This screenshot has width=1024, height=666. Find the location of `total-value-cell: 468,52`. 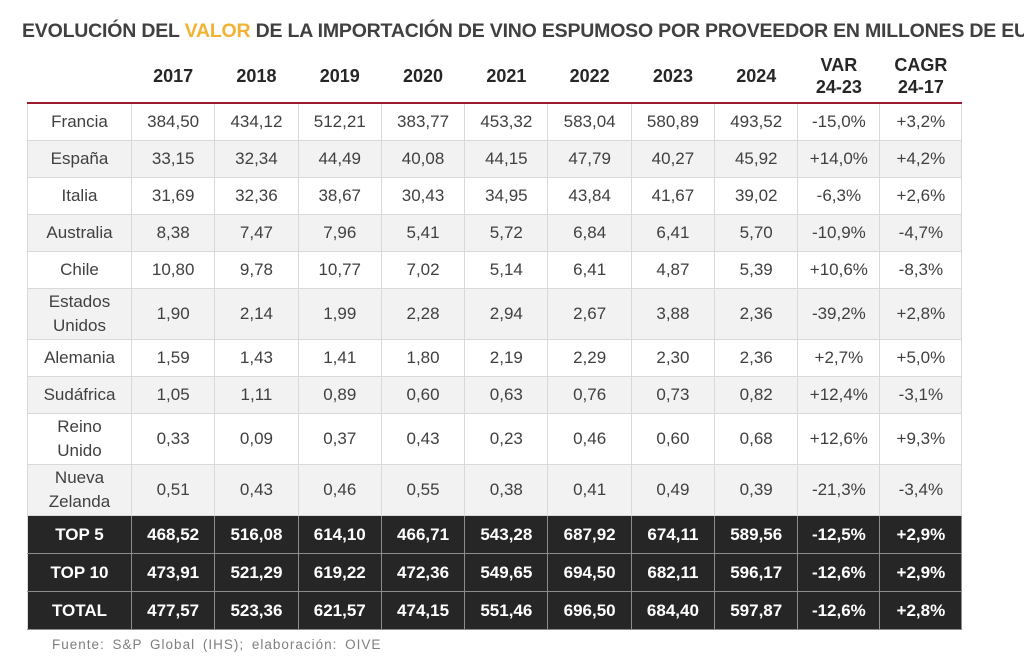

total-value-cell: 468,52 is located at coordinates (173, 534).